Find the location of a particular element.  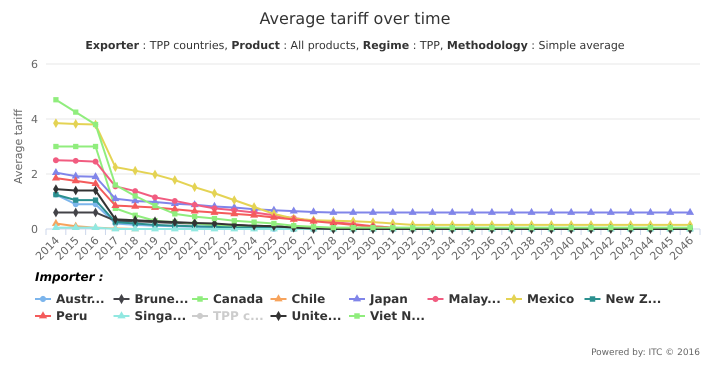

text: Powered by: ITC © 2016 is located at coordinates (645, 353).